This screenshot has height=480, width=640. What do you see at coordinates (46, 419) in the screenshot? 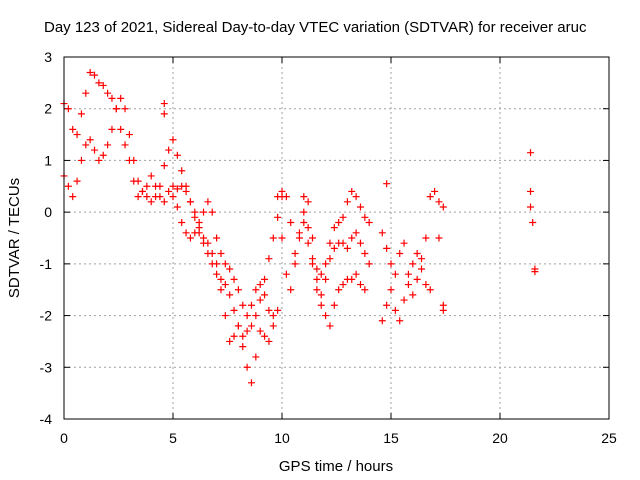
I see `y-tick-label: -4` at bounding box center [46, 419].